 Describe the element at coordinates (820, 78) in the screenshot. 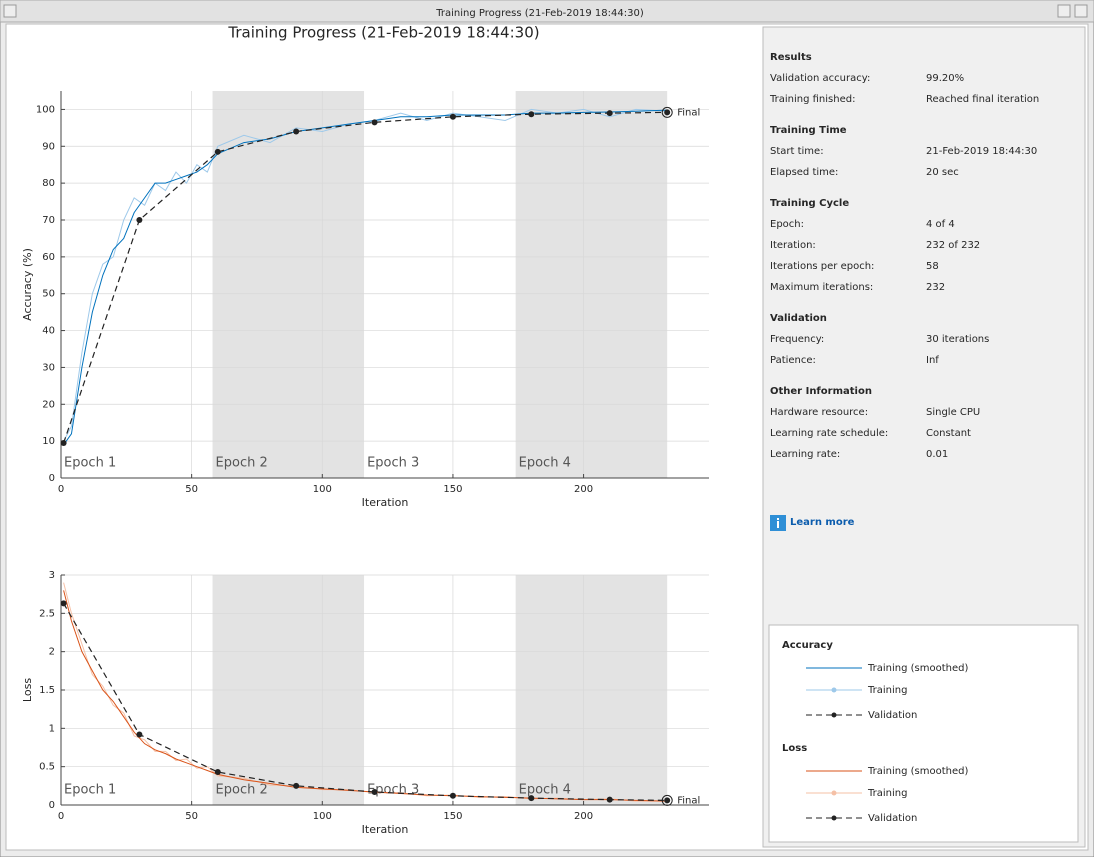

I see `info-label: Validation accuracy:` at that location.